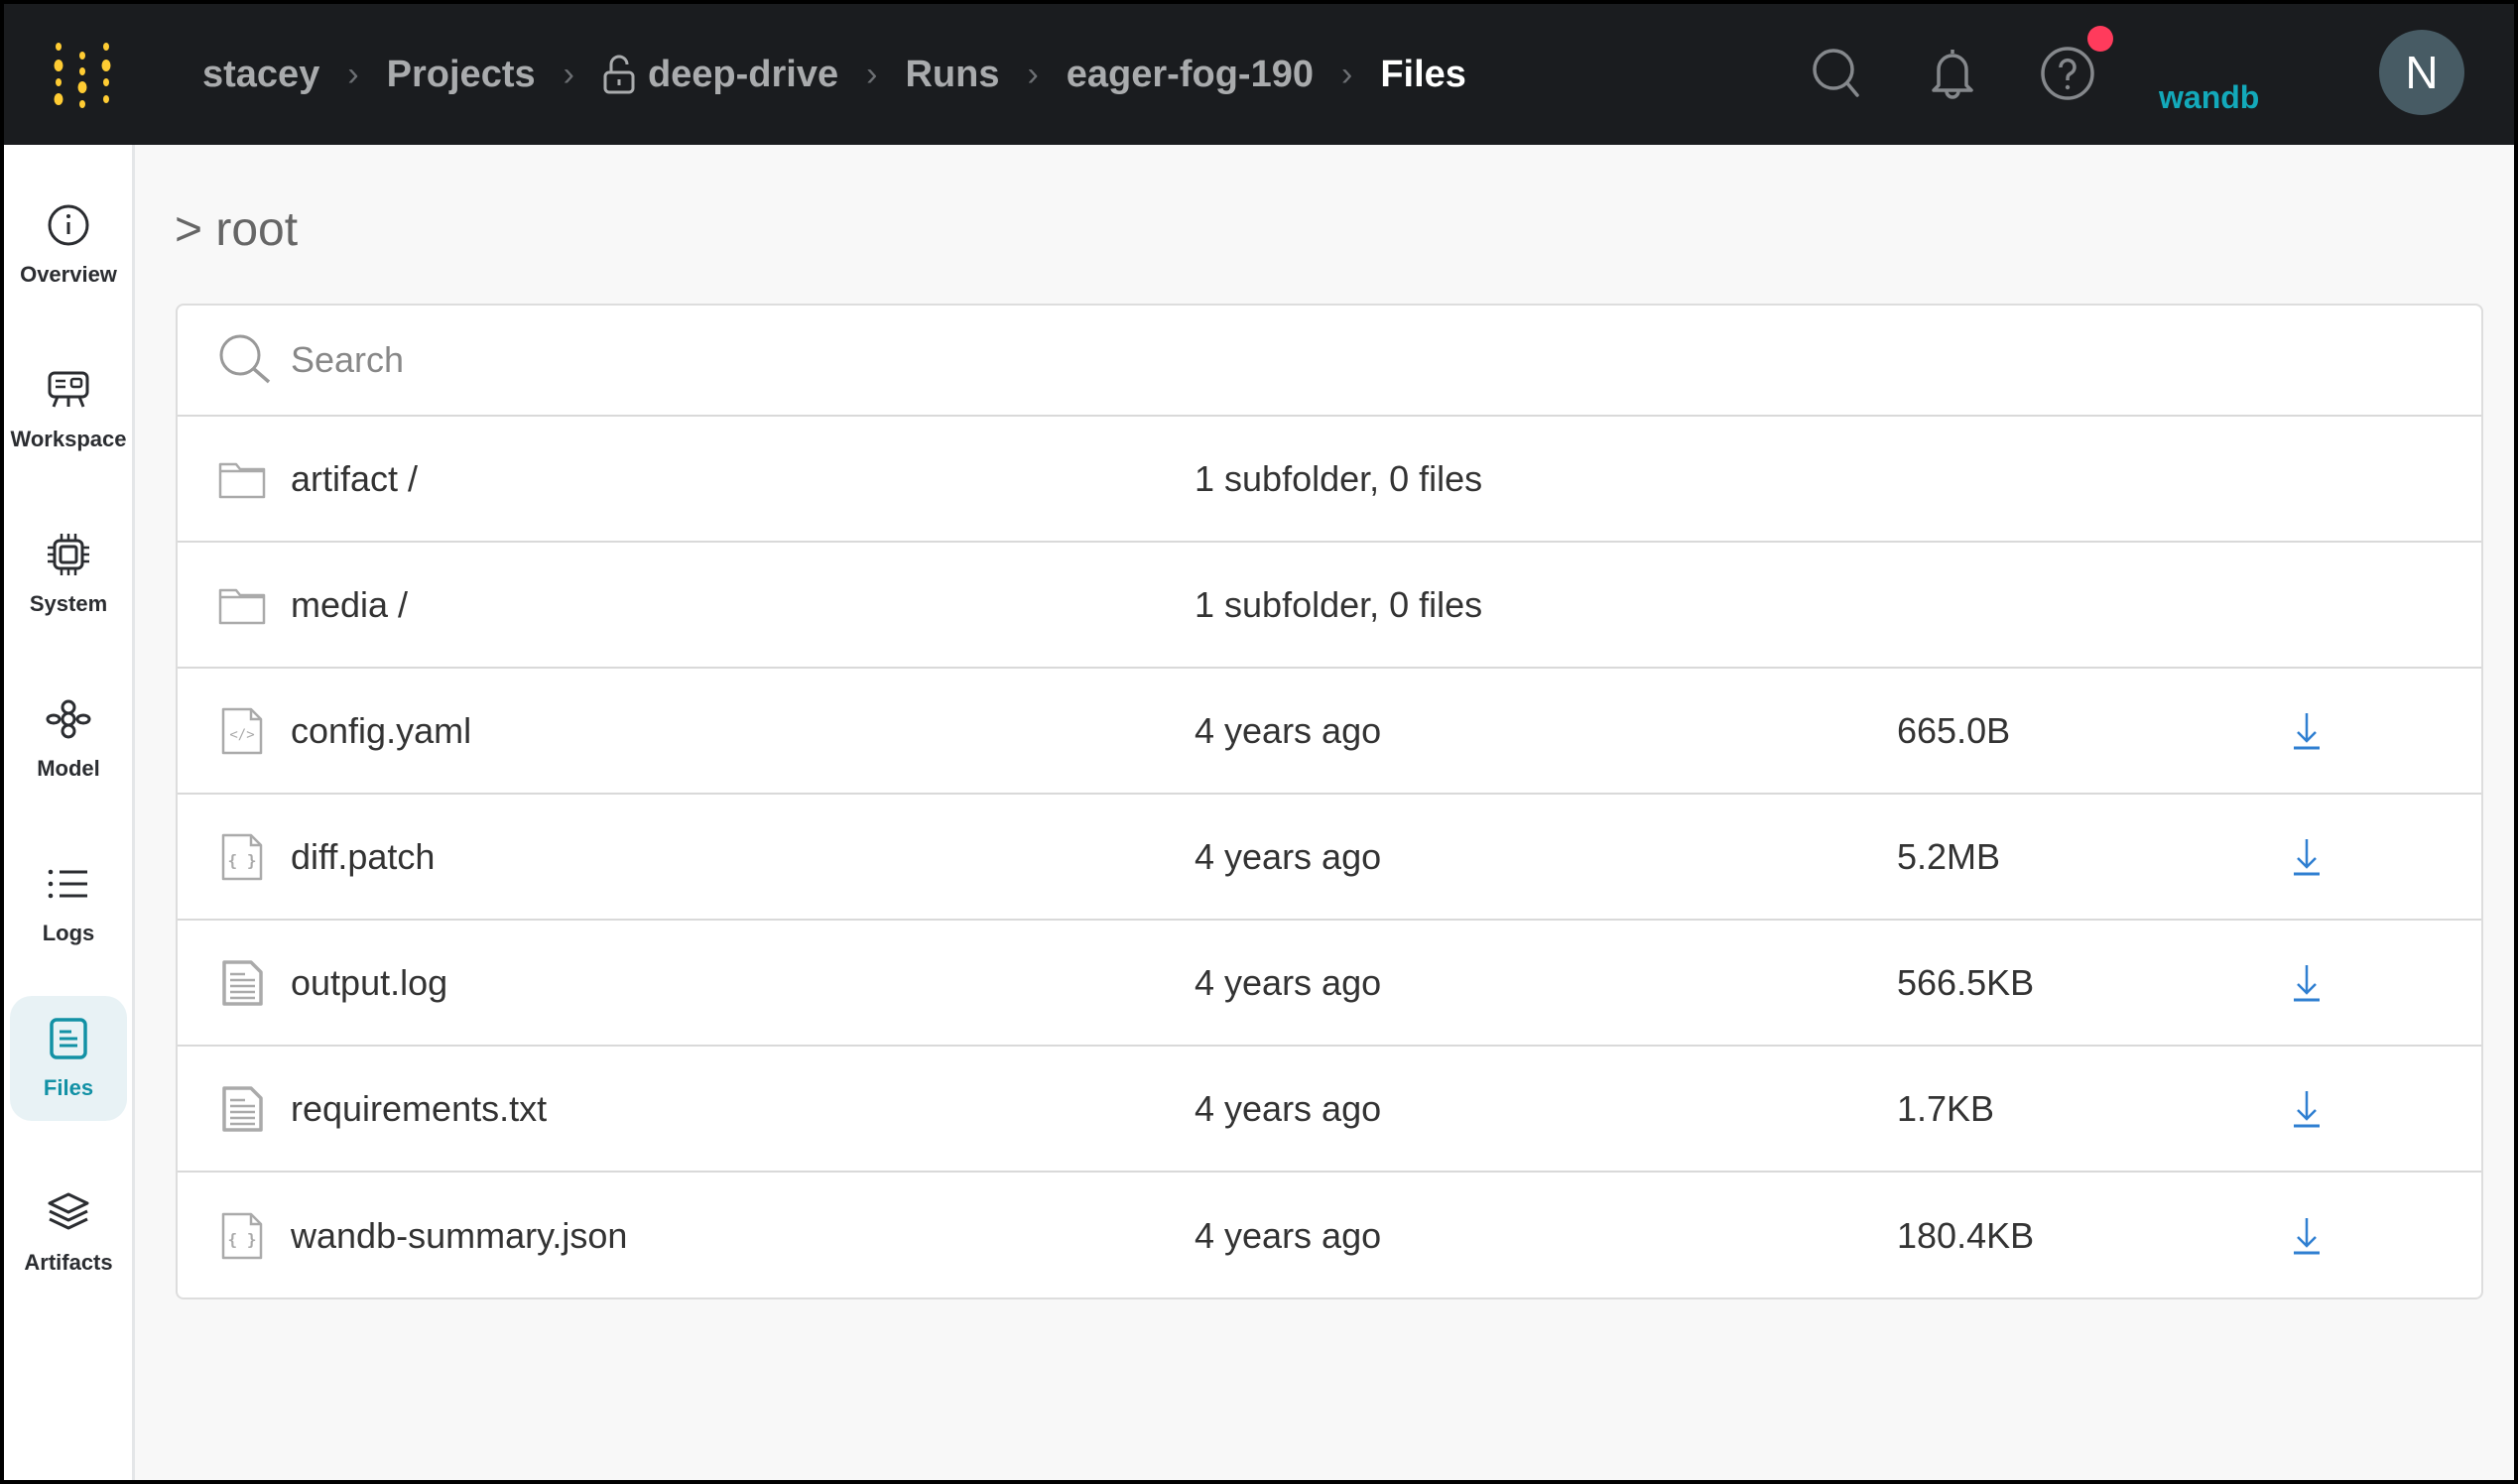 Image resolution: width=2518 pixels, height=1484 pixels. Describe the element at coordinates (1966, 982) in the screenshot. I see `file-size: 566.5KB` at that location.